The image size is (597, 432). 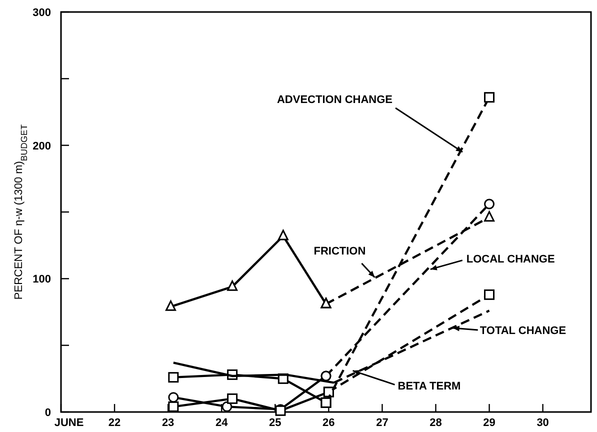 What do you see at coordinates (328, 423) in the screenshot?
I see `x-tick-label: 26` at bounding box center [328, 423].